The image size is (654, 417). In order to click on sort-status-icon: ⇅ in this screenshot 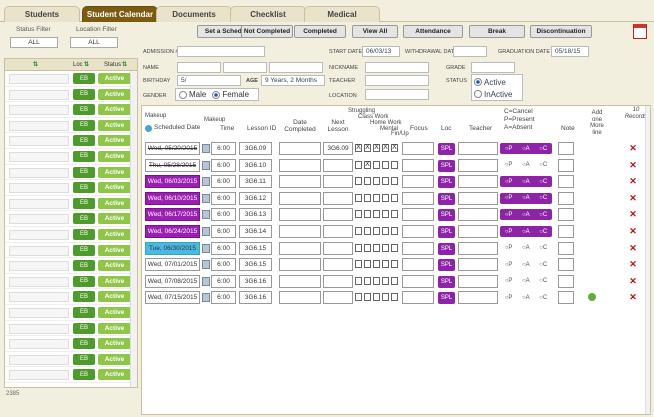, I will do `click(125, 65)`.